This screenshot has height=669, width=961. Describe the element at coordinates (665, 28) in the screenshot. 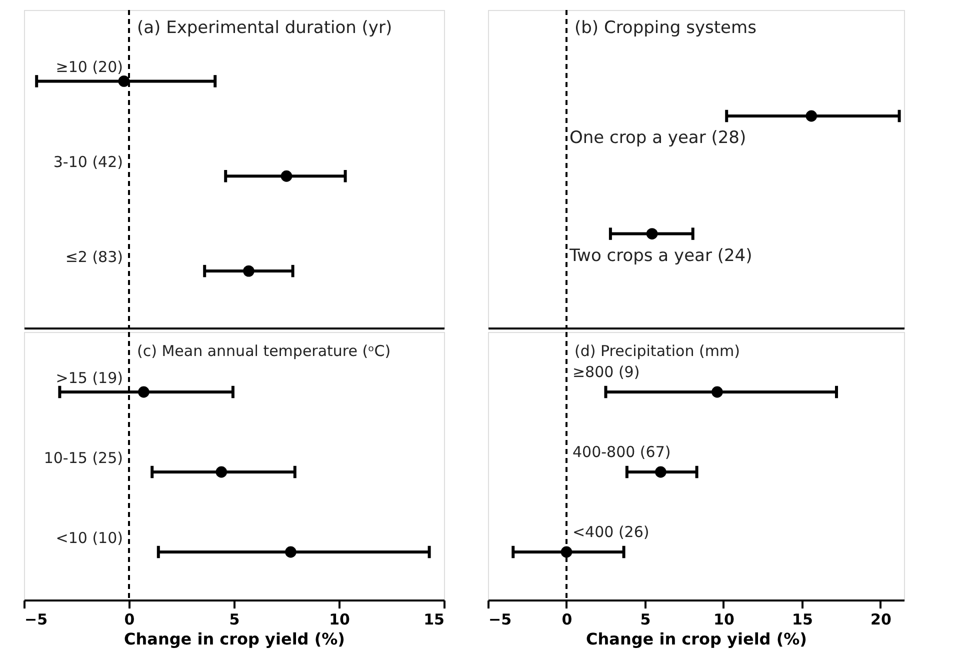

I see `text: (b) Cropping systems` at that location.